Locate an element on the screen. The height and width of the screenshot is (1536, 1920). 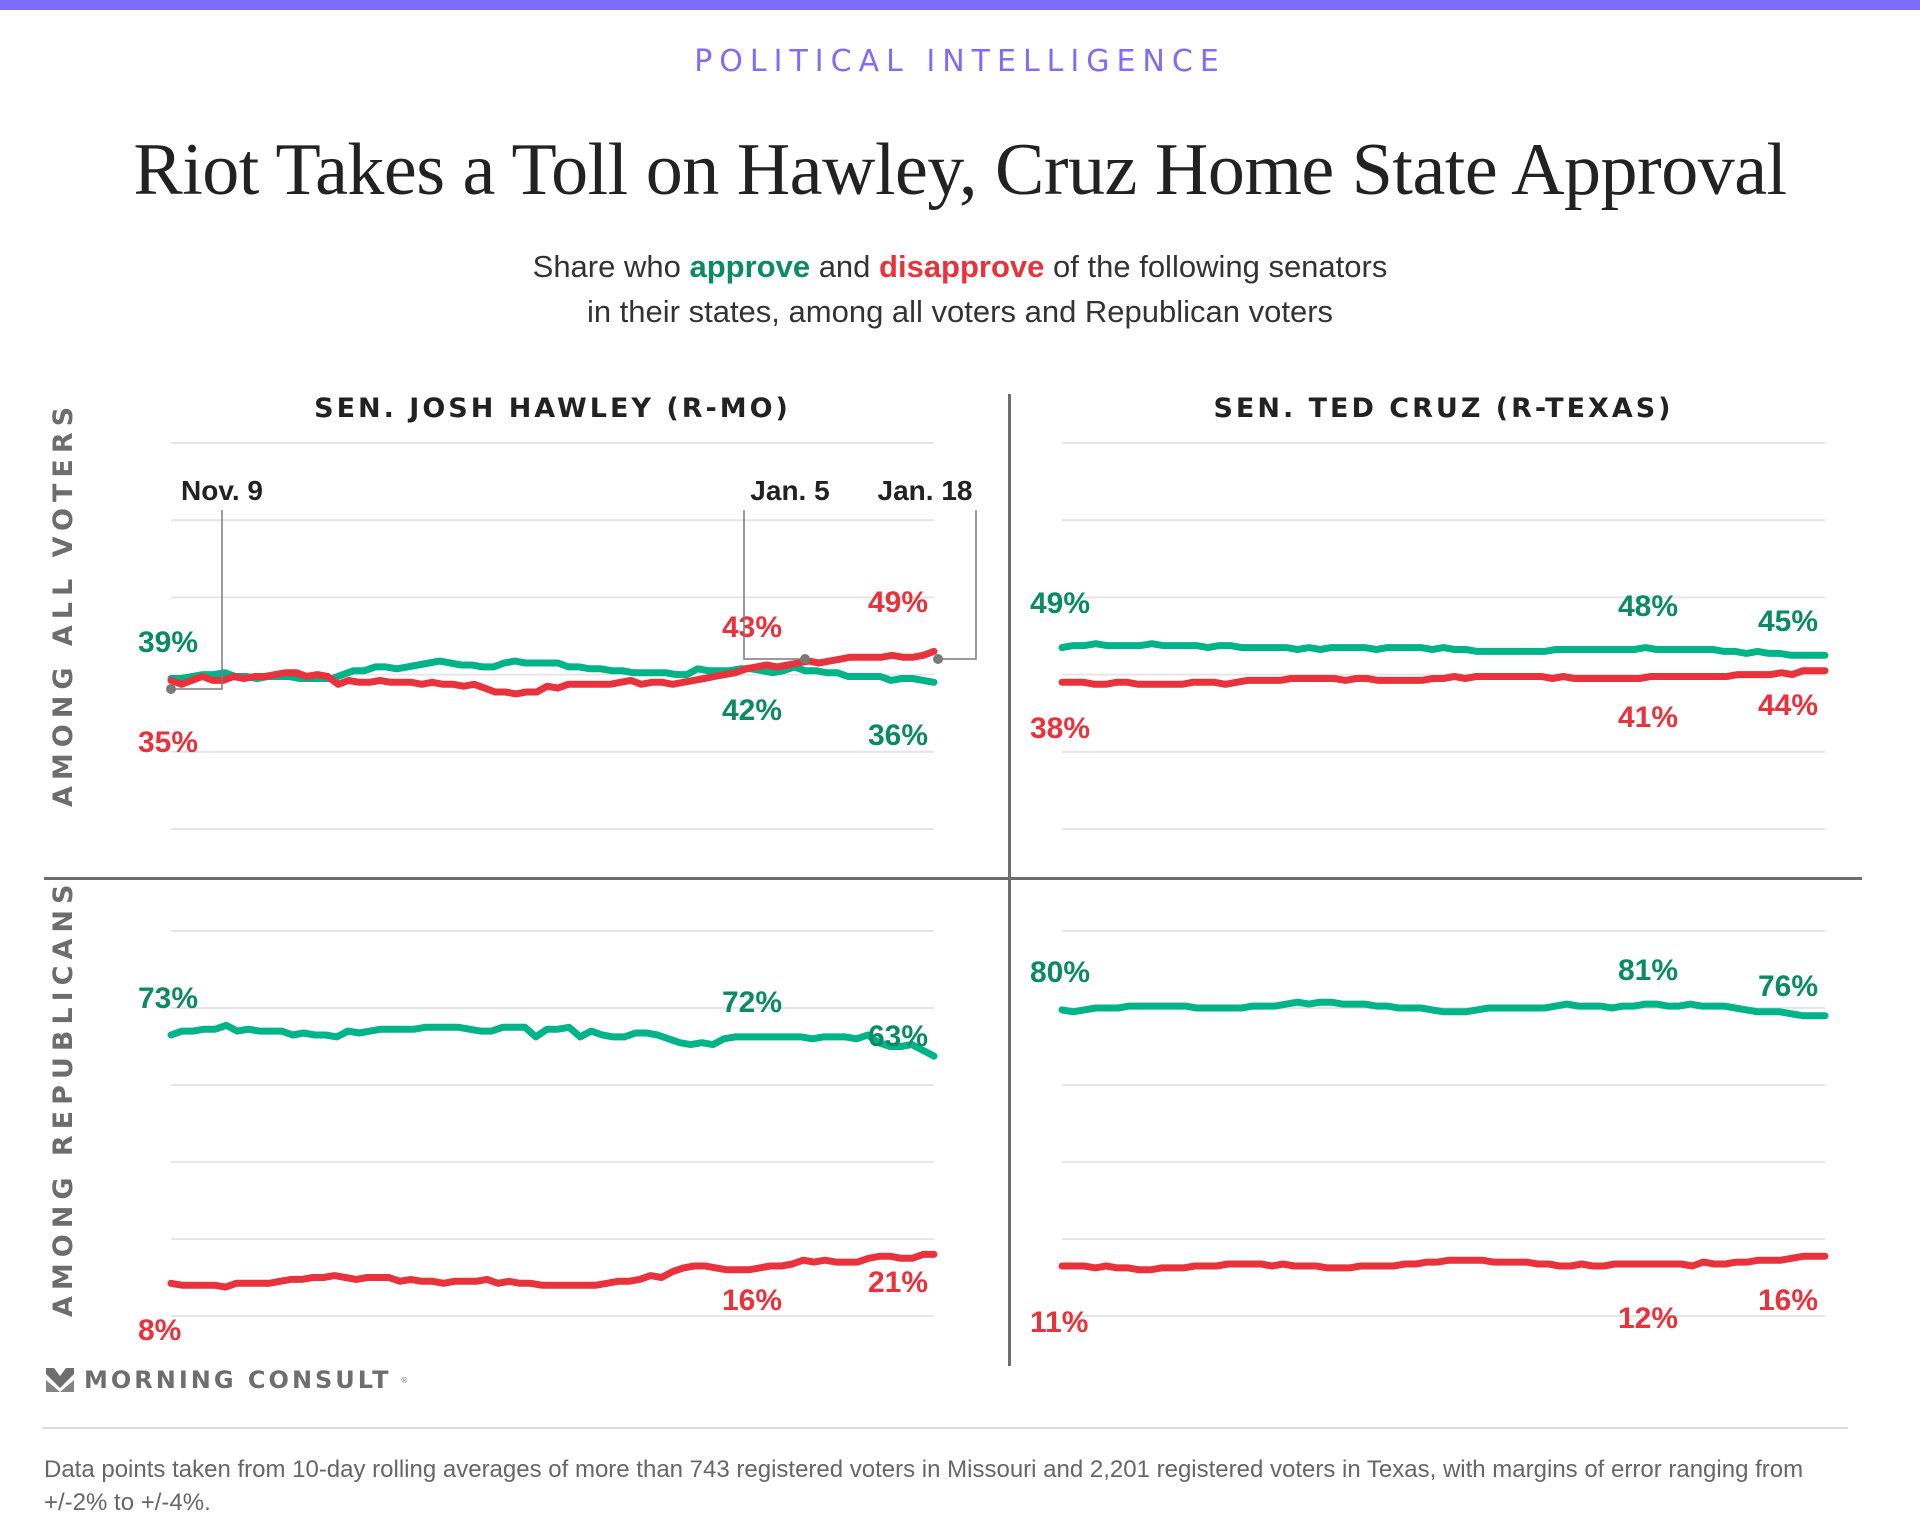
approve-data-label: 45% is located at coordinates (1788, 621).